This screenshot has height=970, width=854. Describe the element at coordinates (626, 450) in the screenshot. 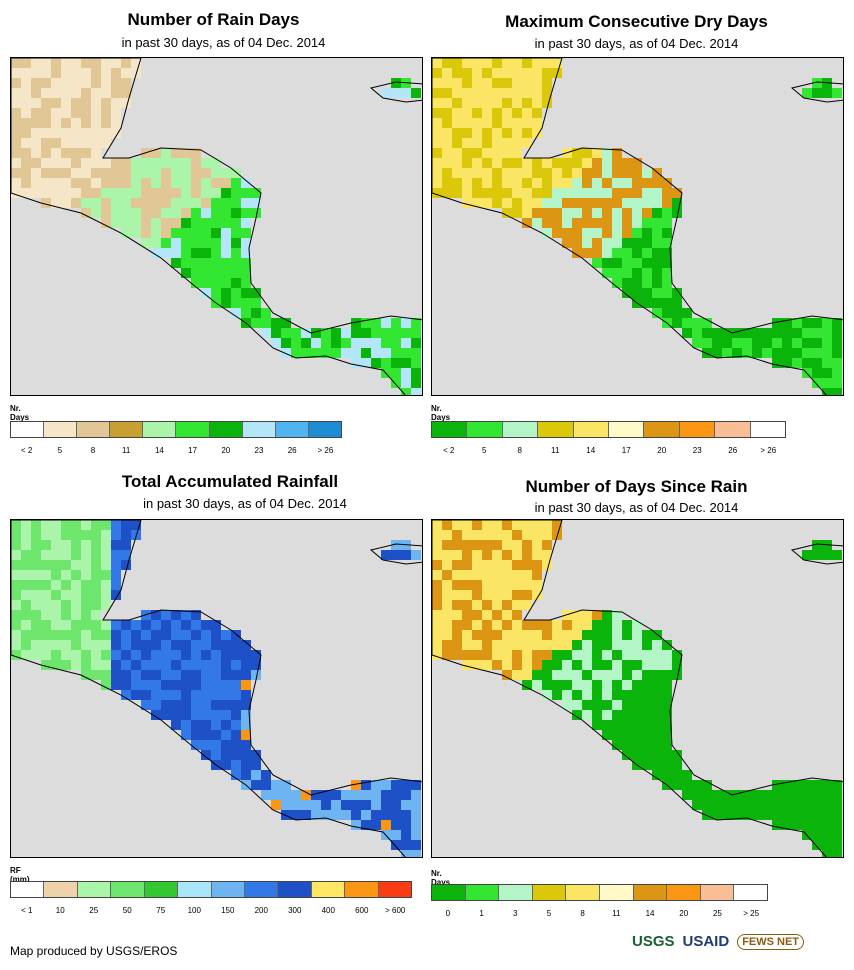

I see `legend-label: 17` at that location.